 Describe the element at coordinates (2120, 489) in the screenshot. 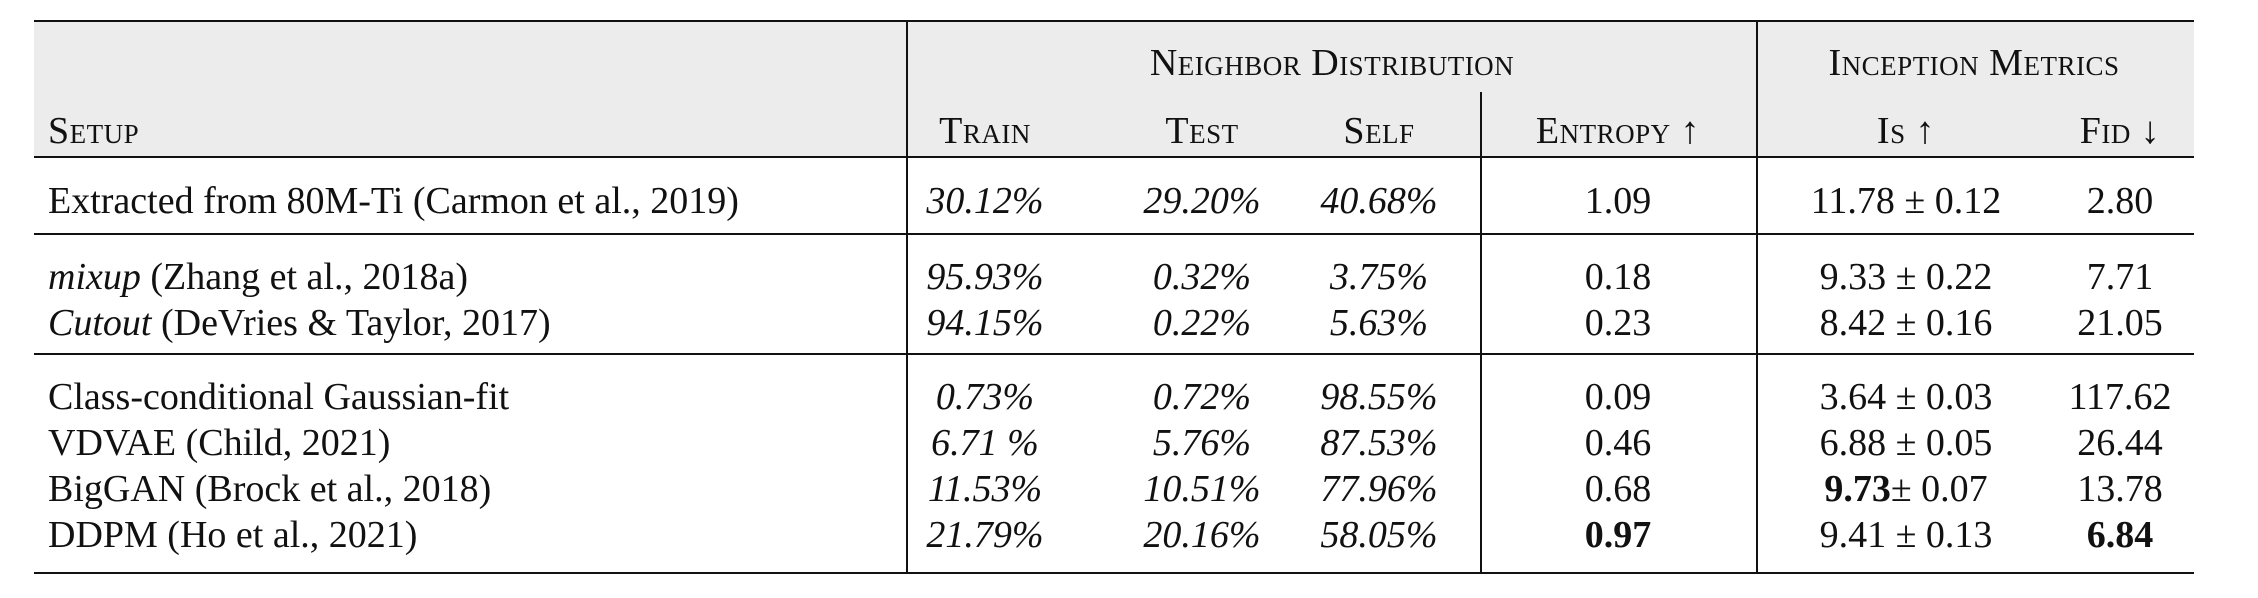

I see `fid-cell: 13.78` at that location.